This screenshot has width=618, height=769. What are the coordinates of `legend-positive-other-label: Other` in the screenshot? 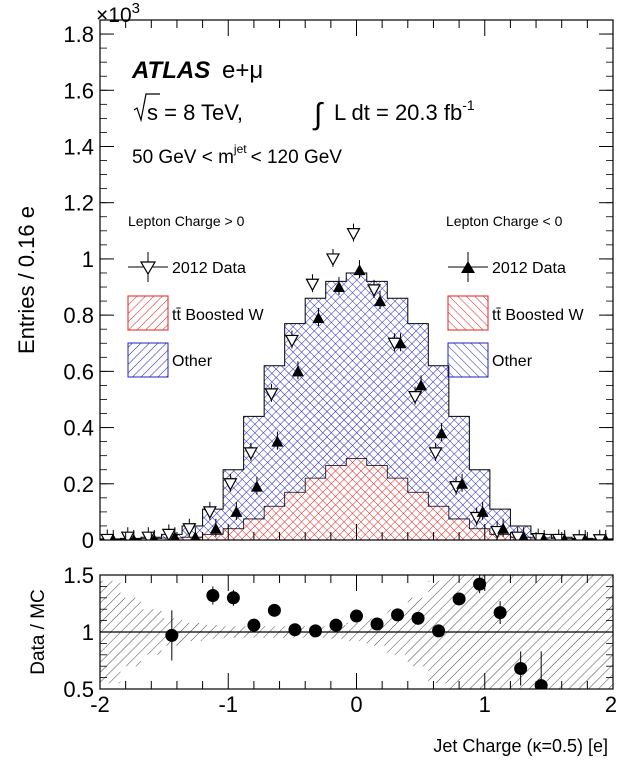 It's located at (192, 361).